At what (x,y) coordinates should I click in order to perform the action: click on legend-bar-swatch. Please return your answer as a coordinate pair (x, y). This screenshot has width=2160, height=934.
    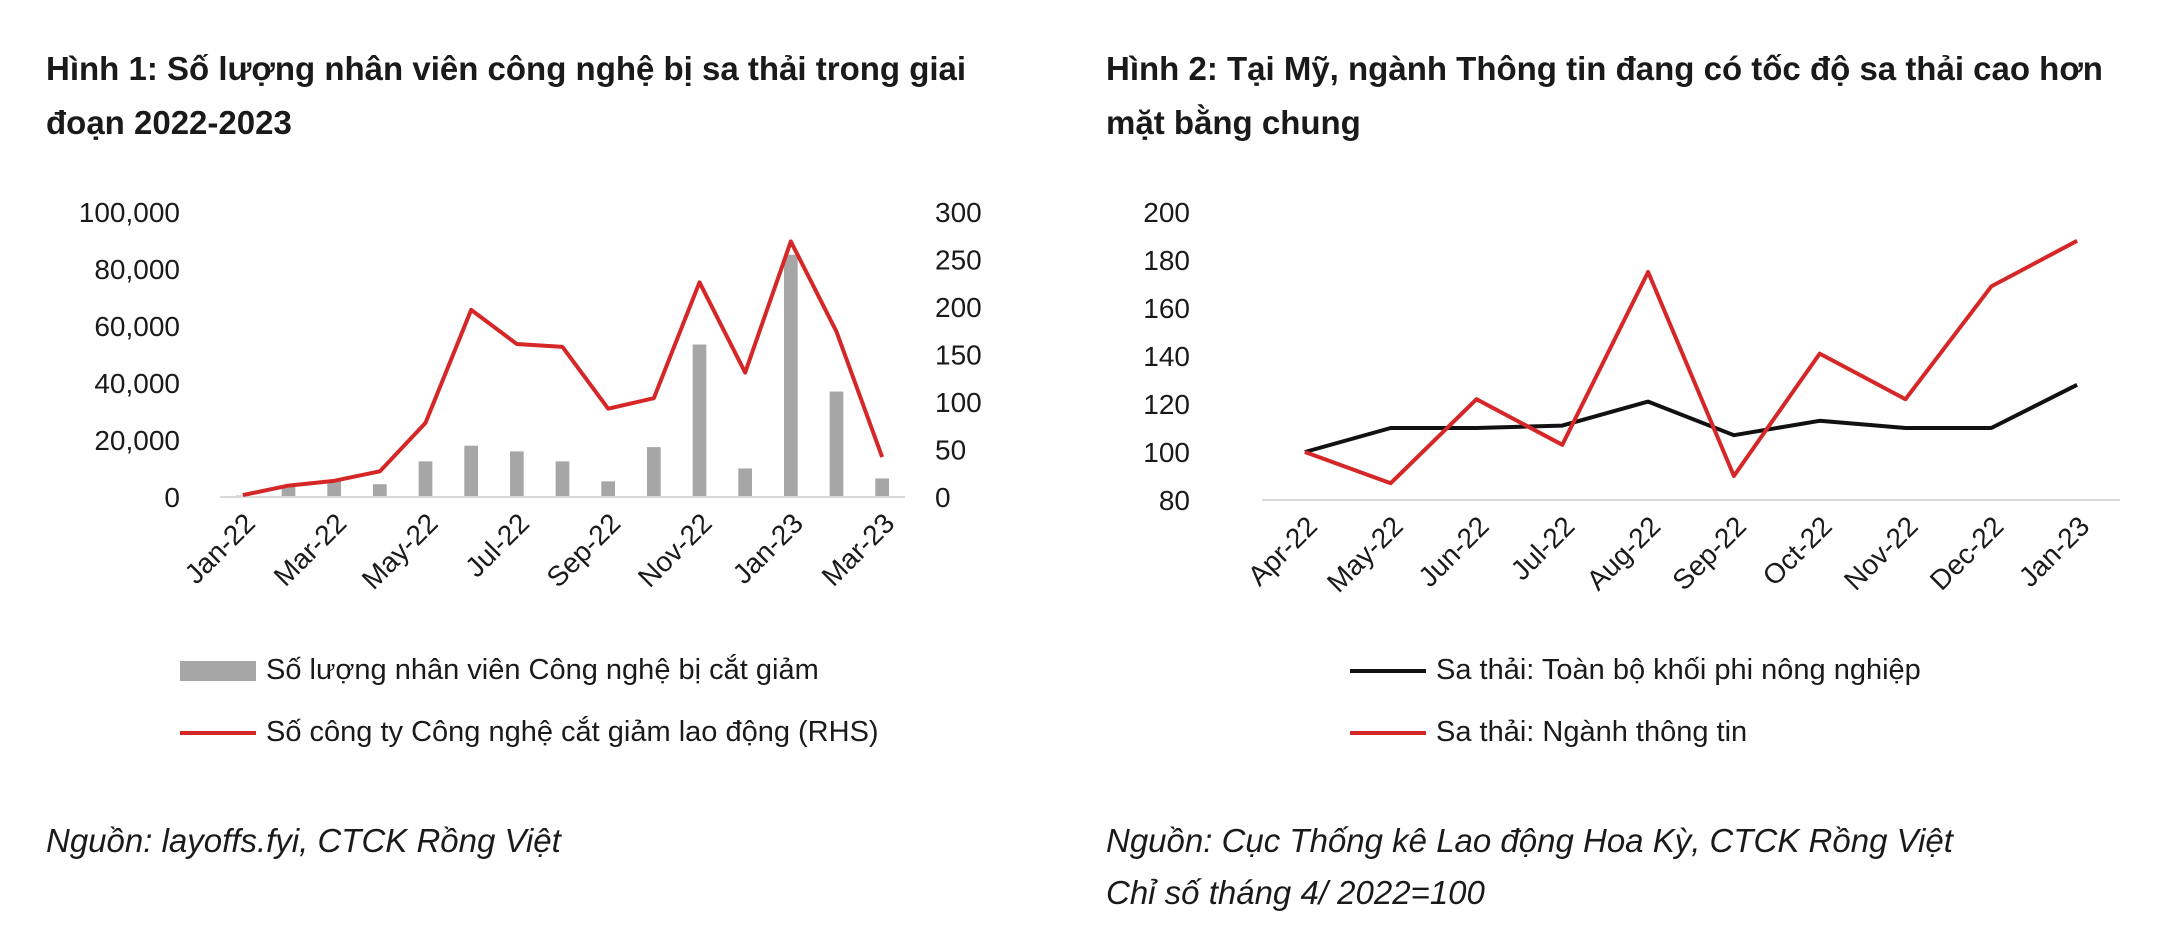
    Looking at the image, I should click on (218, 670).